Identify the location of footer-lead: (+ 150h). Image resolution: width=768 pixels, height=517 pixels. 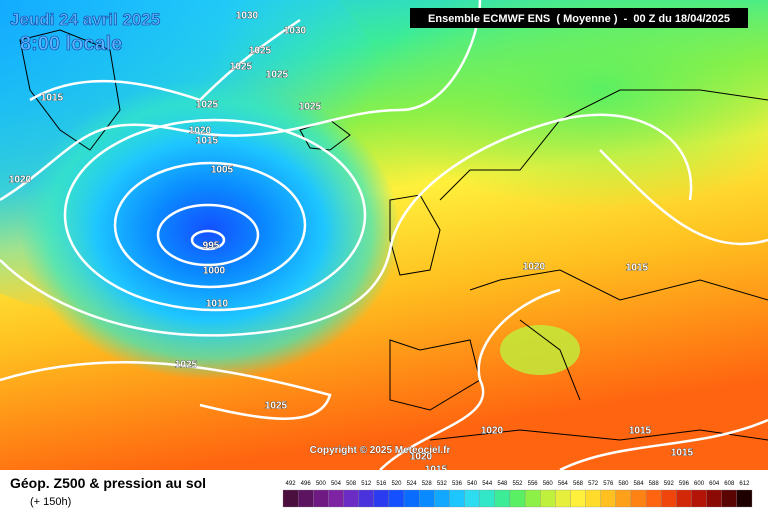
(50, 502).